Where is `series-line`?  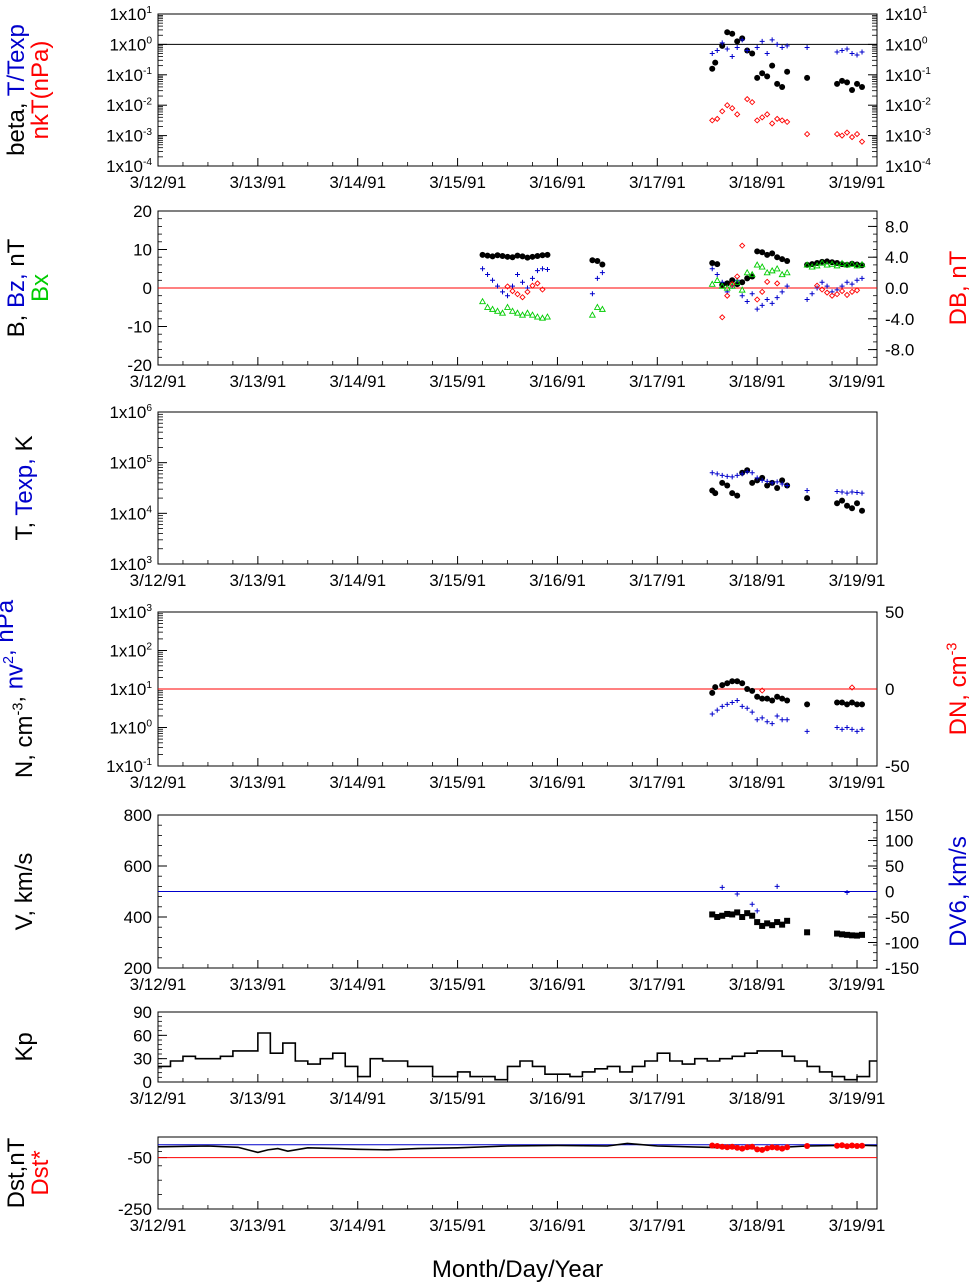
series-line is located at coordinates (517, 1056).